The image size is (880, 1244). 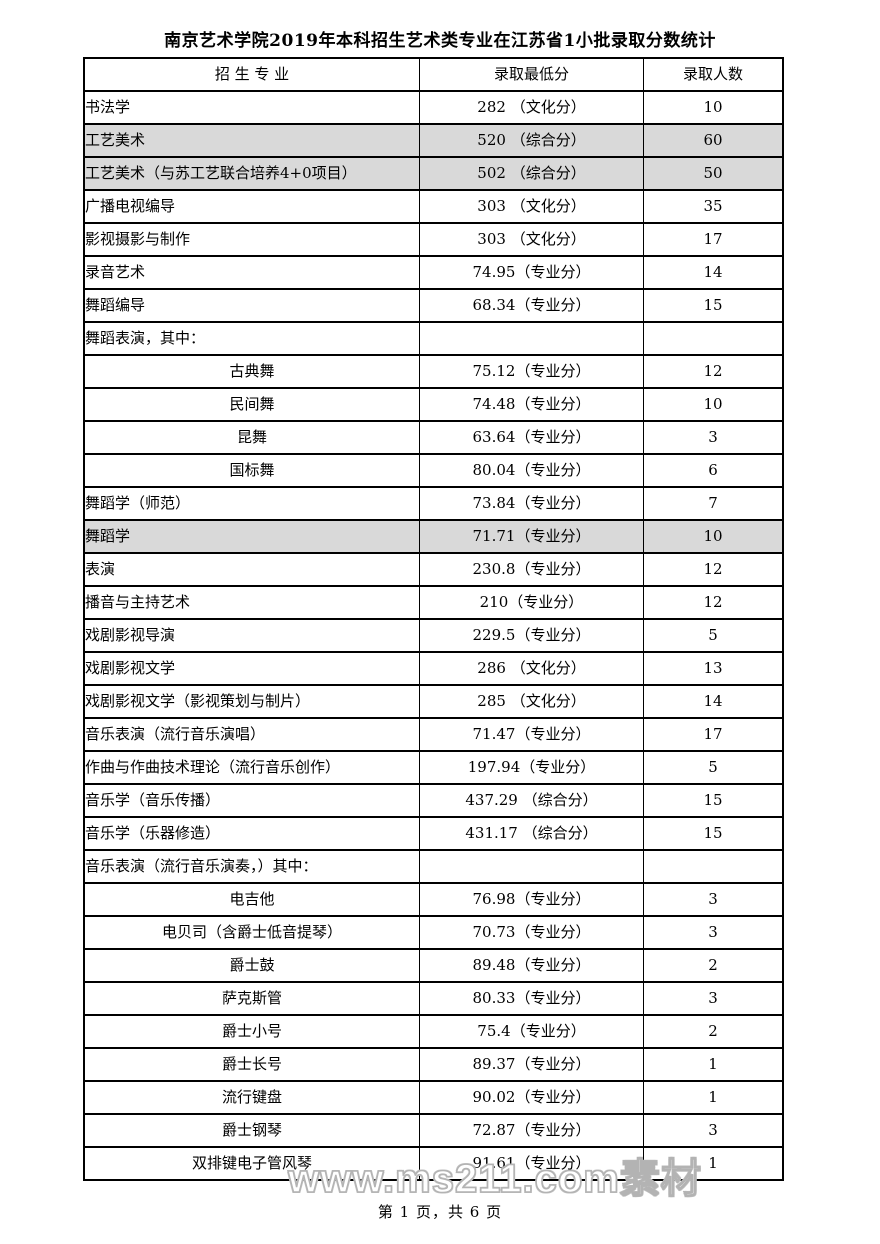 I want to click on page-title: 南京艺术学院2019年本科招生艺术类专业在江苏省1小批录取分数统计, so click(x=440, y=41).